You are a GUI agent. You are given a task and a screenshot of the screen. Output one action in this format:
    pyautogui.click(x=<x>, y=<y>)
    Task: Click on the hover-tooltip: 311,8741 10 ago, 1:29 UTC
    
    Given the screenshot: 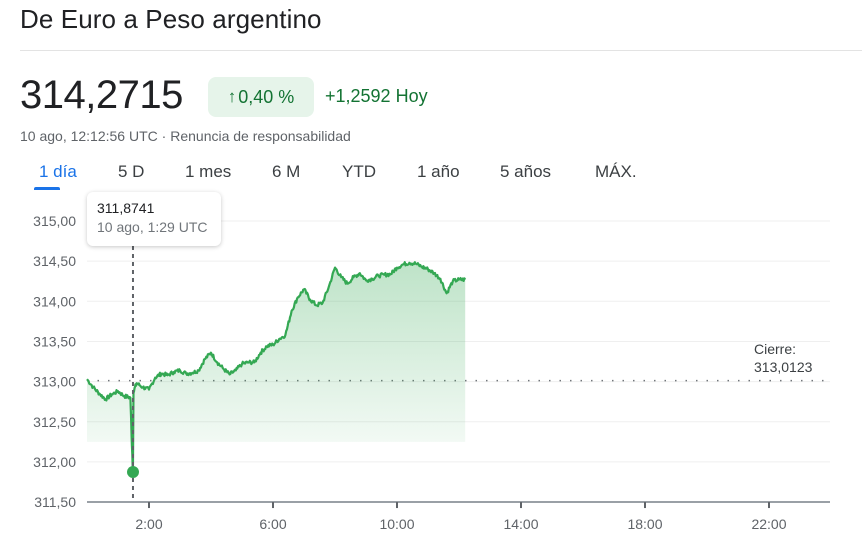 What is the action you would take?
    pyautogui.click(x=154, y=219)
    